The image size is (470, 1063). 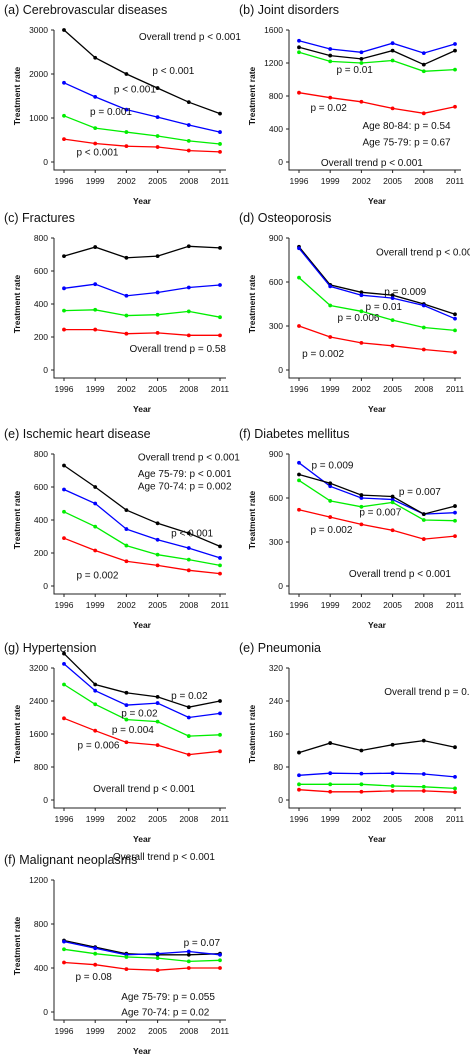 What do you see at coordinates (70, 860) in the screenshot?
I see `chart-title: (f) Malignant neoplasms` at bounding box center [70, 860].